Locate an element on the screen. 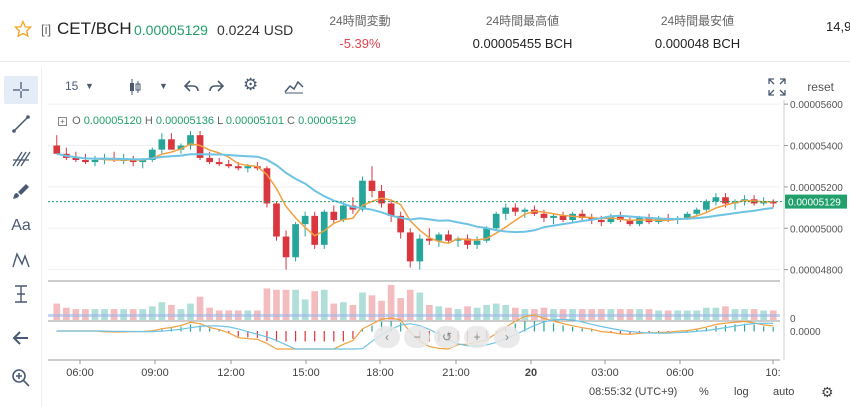 The image size is (850, 407). interval-select: 15 is located at coordinates (72, 86).